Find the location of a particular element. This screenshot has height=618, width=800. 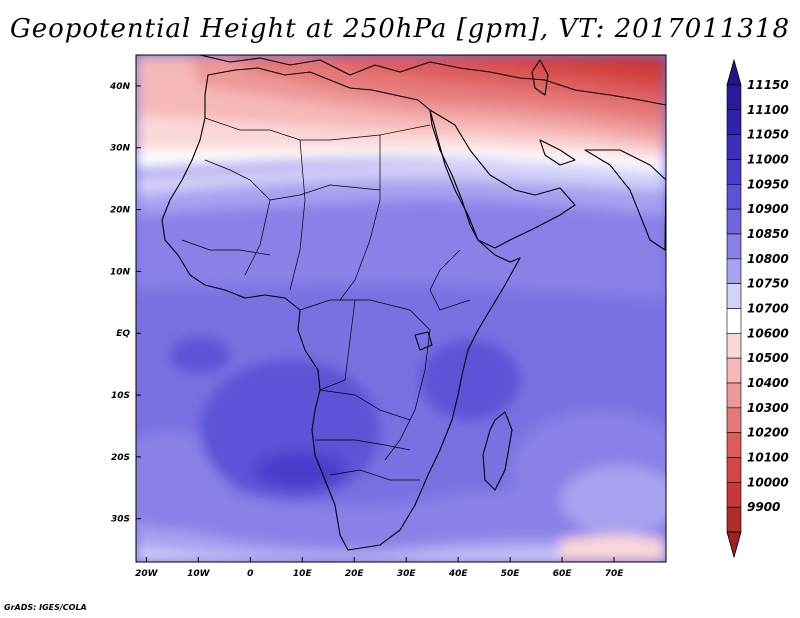

lat-tick-label: EQ is located at coordinates (123, 334).